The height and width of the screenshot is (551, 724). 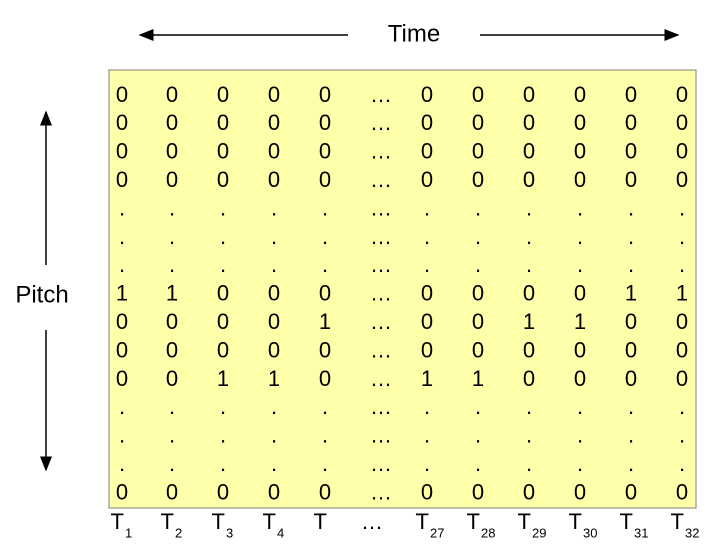 What do you see at coordinates (414, 33) in the screenshot?
I see `time-label: Time` at bounding box center [414, 33].